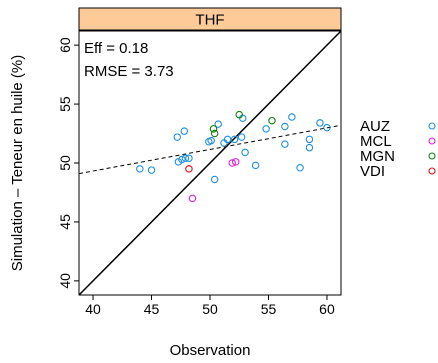 This screenshot has height=363, width=438. I want to click on legend-label-auz: AUZ, so click(375, 126).